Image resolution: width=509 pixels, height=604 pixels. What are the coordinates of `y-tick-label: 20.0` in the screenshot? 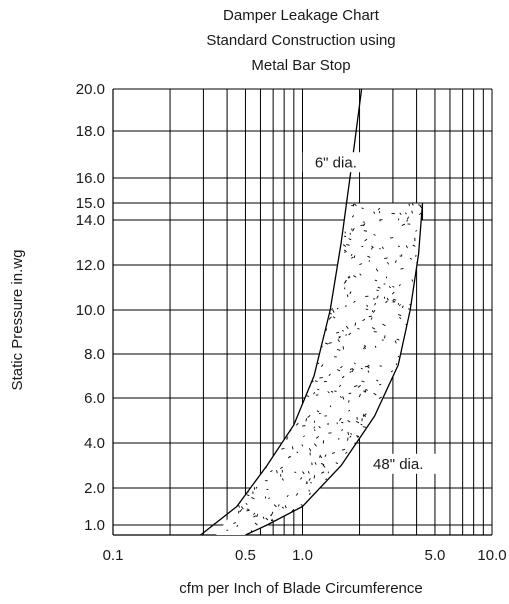 It's located at (90, 89).